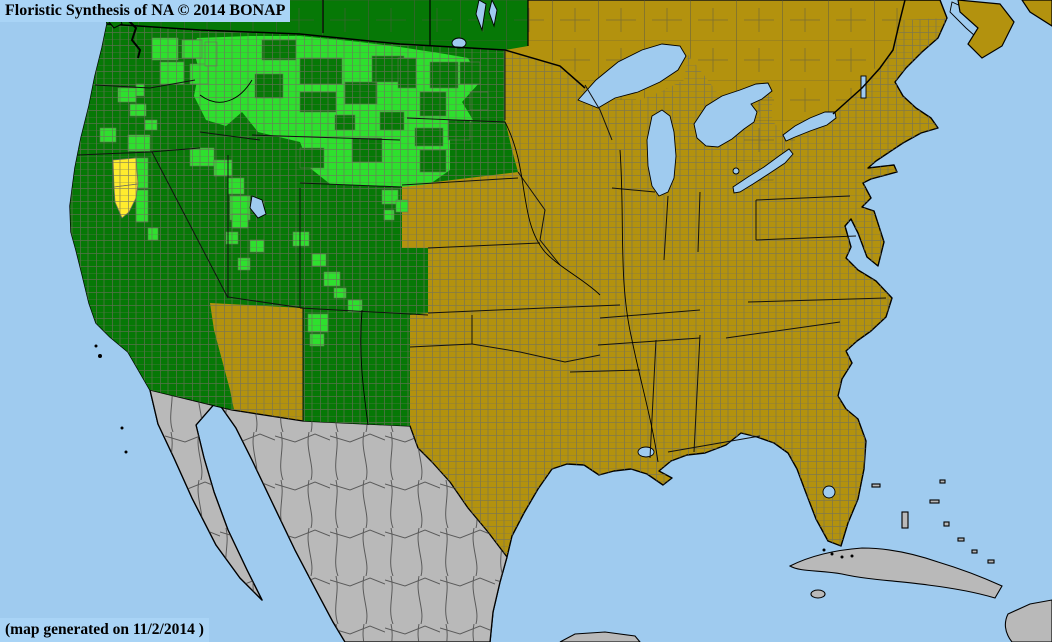 This screenshot has height=642, width=1052. I want to click on isle-of-youth, so click(818, 594).